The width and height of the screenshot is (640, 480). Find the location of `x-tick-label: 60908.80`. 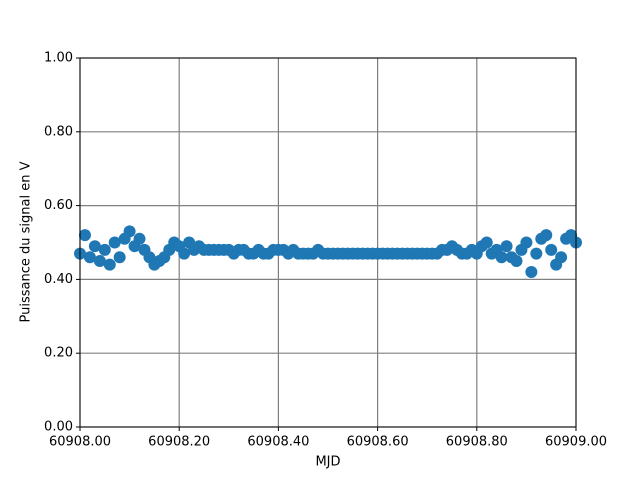

x-tick-label: 60908.80 is located at coordinates (477, 442).